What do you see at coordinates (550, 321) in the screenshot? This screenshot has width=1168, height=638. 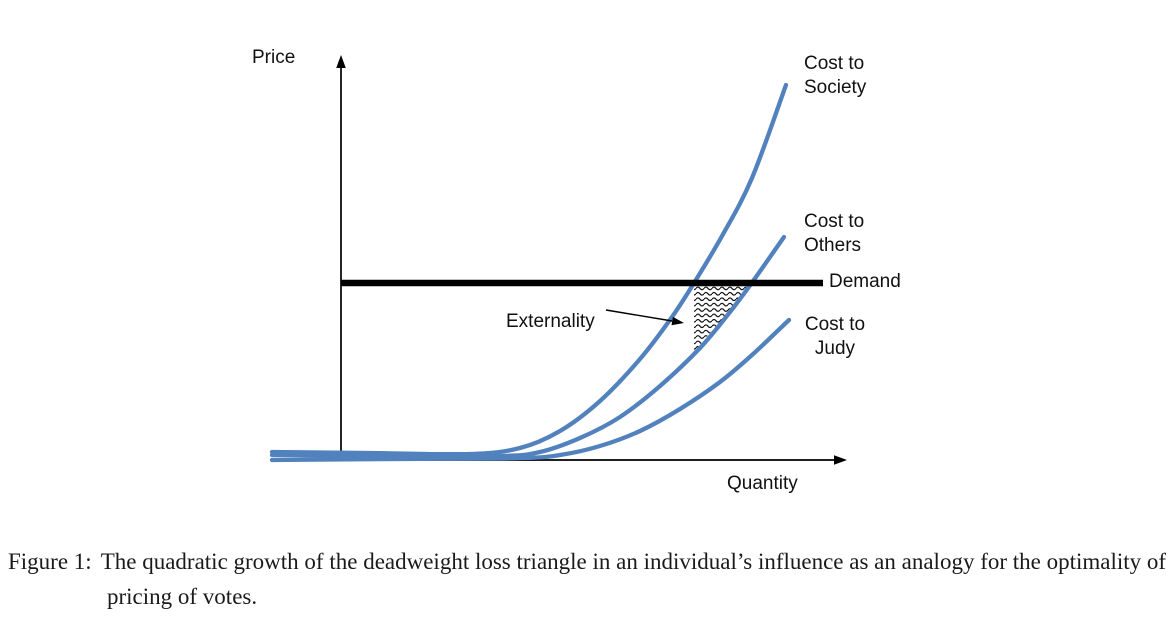 I see `externality-label: Externality` at bounding box center [550, 321].